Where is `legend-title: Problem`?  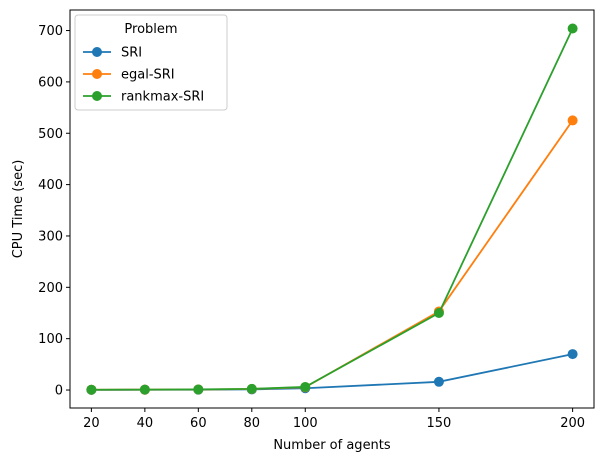
legend-title: Problem is located at coordinates (150, 29).